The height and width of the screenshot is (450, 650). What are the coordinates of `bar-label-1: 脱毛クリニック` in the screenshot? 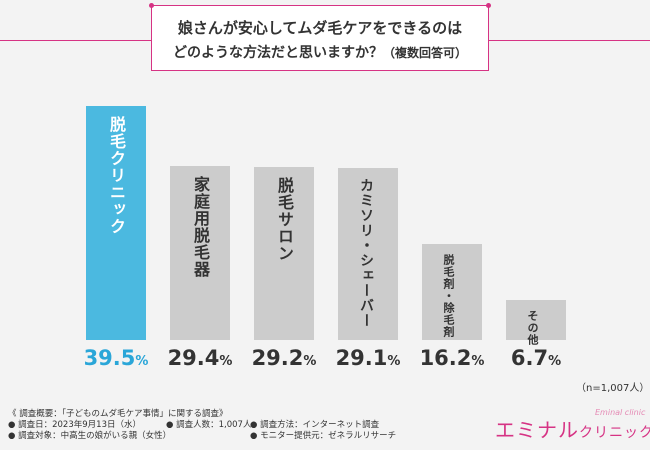 It's located at (116, 175).